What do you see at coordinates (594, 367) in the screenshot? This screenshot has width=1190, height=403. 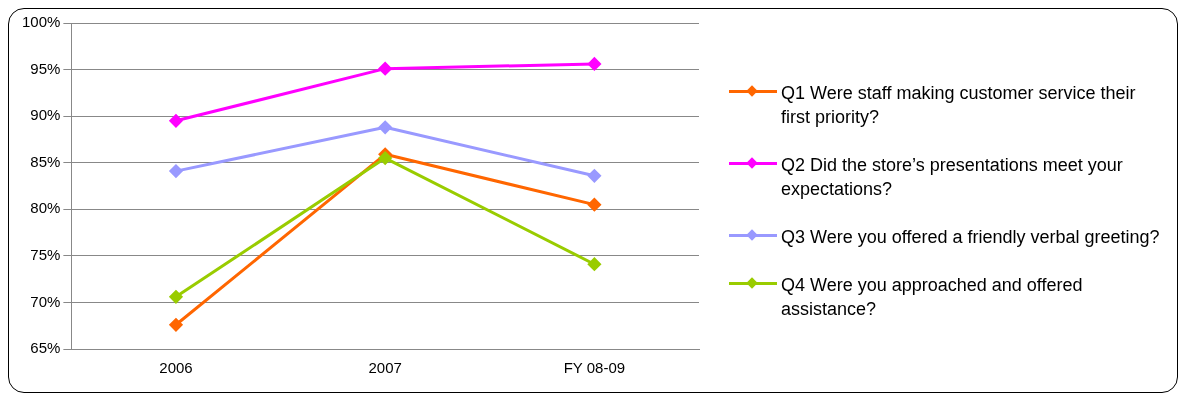 I see `x-tick-label: FY 08-09` at bounding box center [594, 367].